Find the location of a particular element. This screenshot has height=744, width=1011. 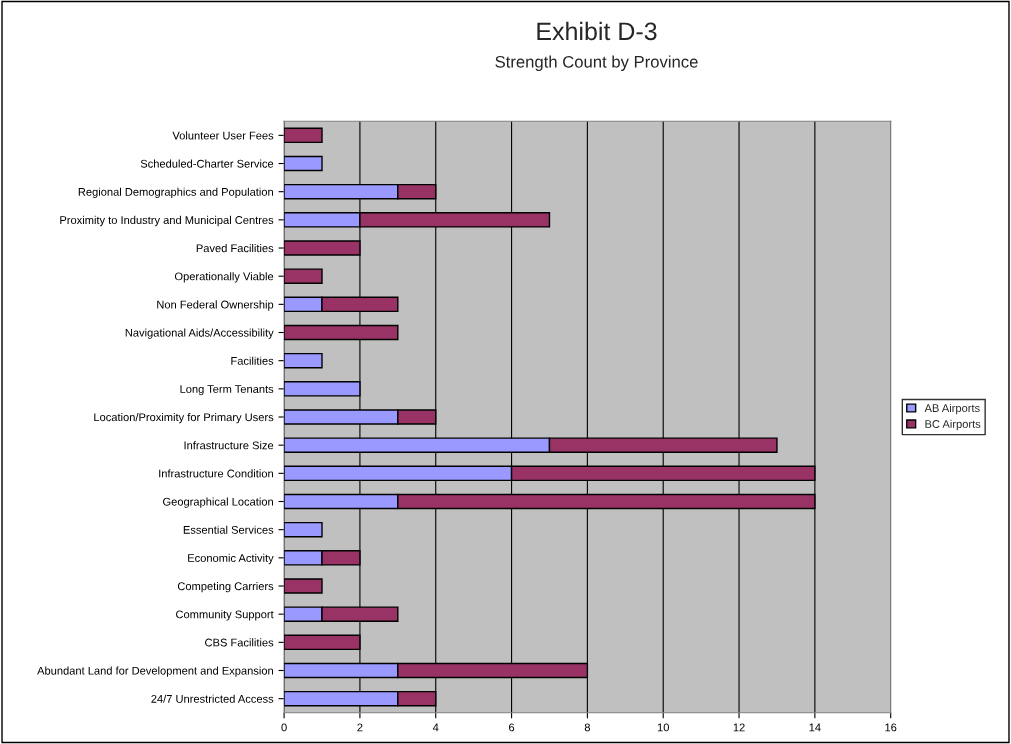

y-tick-label: Essential Services is located at coordinates (228, 529).